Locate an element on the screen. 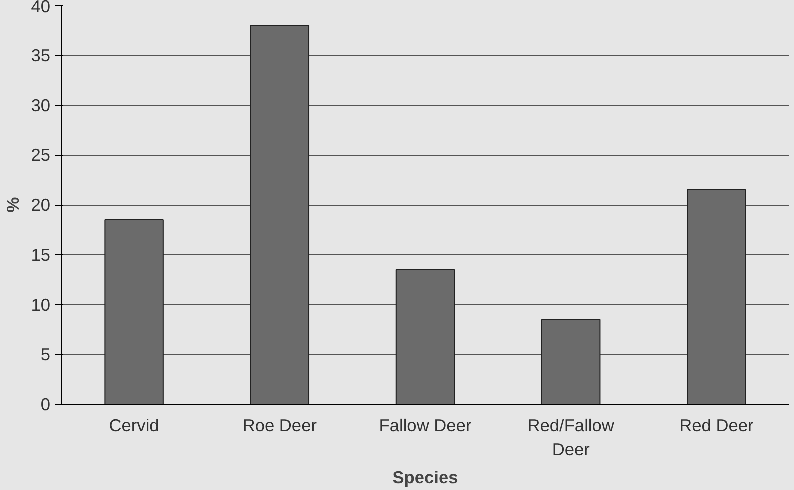  y-tick-label: 40 is located at coordinates (41, 8).